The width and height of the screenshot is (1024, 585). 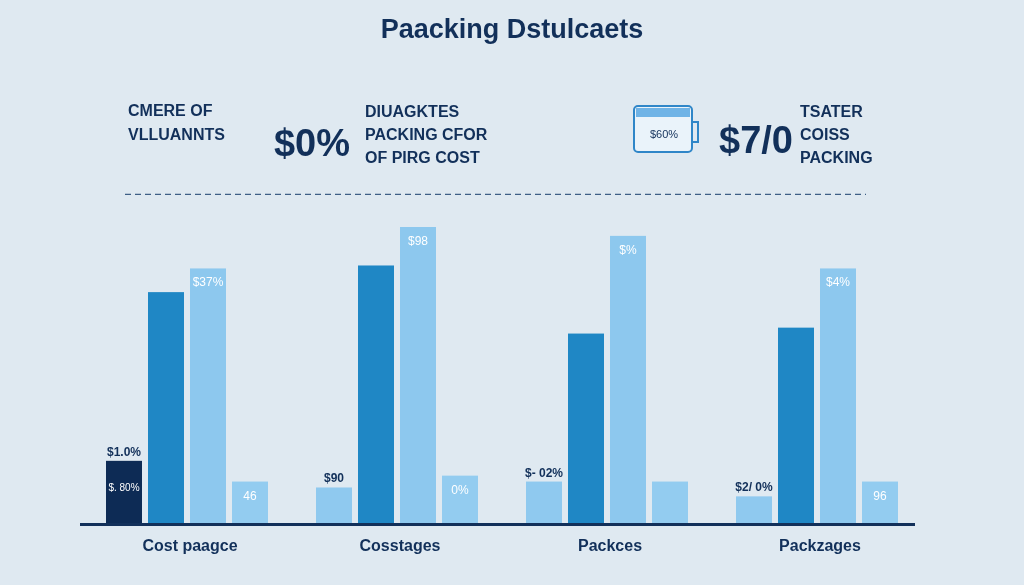 I want to click on annotation: $. 80%, so click(x=124, y=487).